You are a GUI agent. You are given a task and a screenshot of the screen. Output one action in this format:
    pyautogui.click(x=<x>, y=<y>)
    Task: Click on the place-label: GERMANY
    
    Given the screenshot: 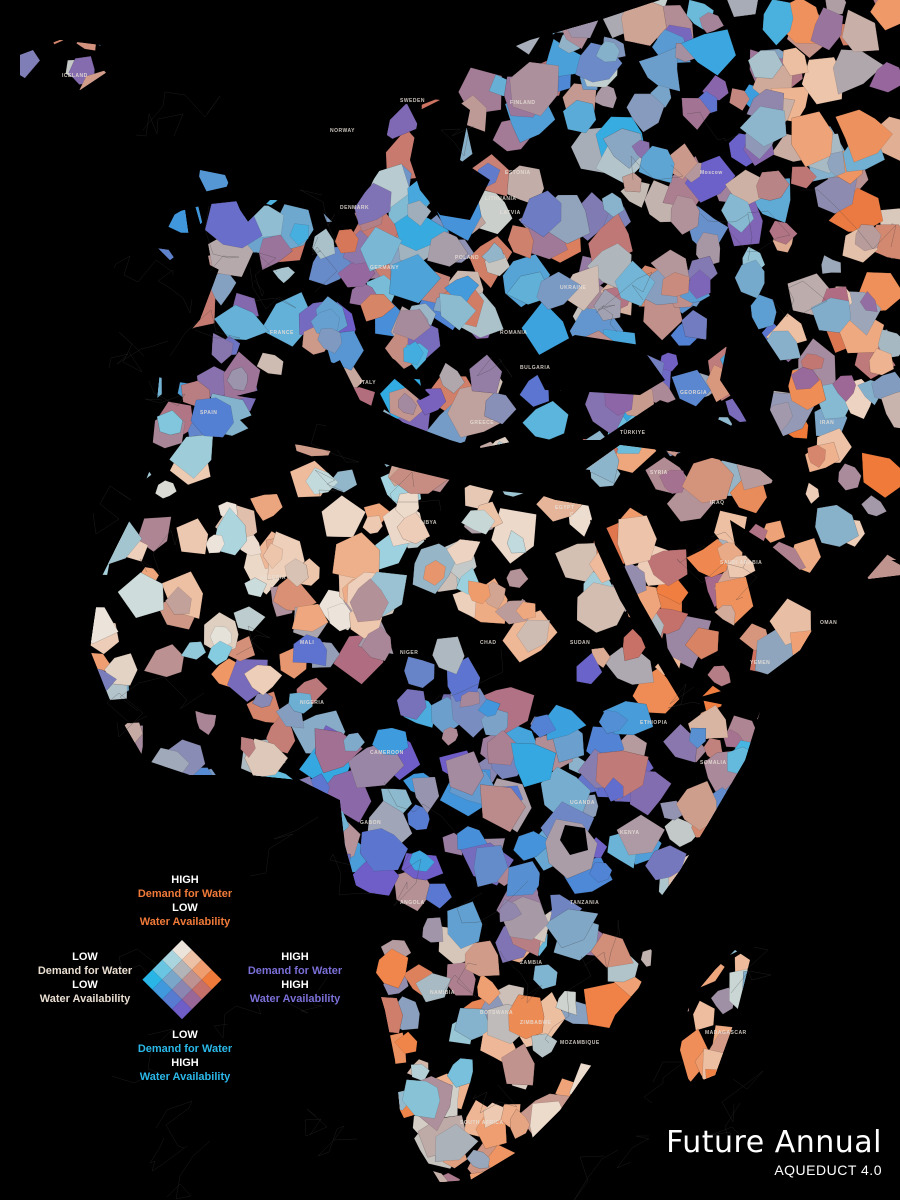 What is the action you would take?
    pyautogui.click(x=385, y=268)
    